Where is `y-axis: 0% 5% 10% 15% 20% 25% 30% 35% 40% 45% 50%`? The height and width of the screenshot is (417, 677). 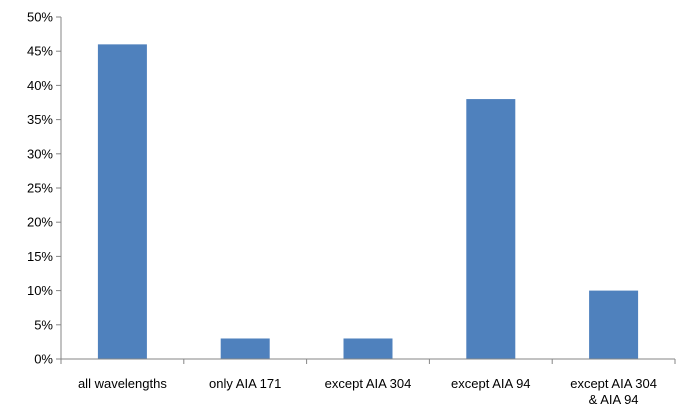 y-axis: 0% 5% 10% 15% 20% 25% 30% 35% 40% 45% 50% is located at coordinates (44, 188).